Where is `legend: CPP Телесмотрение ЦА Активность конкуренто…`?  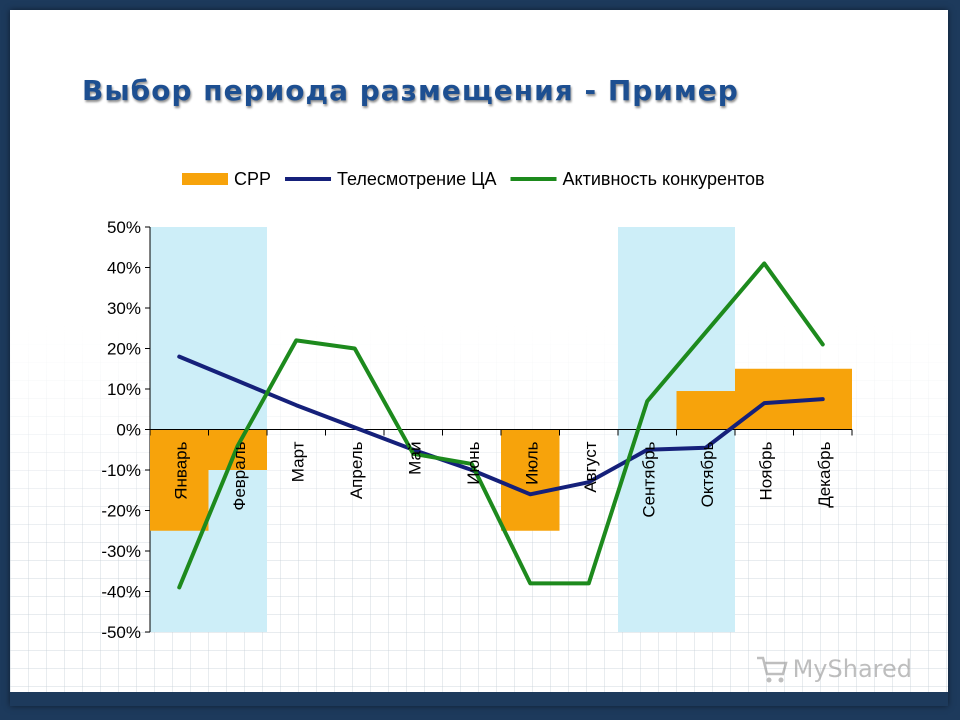 legend: CPP Телесмотрение ЦА Активность конкуренто… is located at coordinates (473, 179).